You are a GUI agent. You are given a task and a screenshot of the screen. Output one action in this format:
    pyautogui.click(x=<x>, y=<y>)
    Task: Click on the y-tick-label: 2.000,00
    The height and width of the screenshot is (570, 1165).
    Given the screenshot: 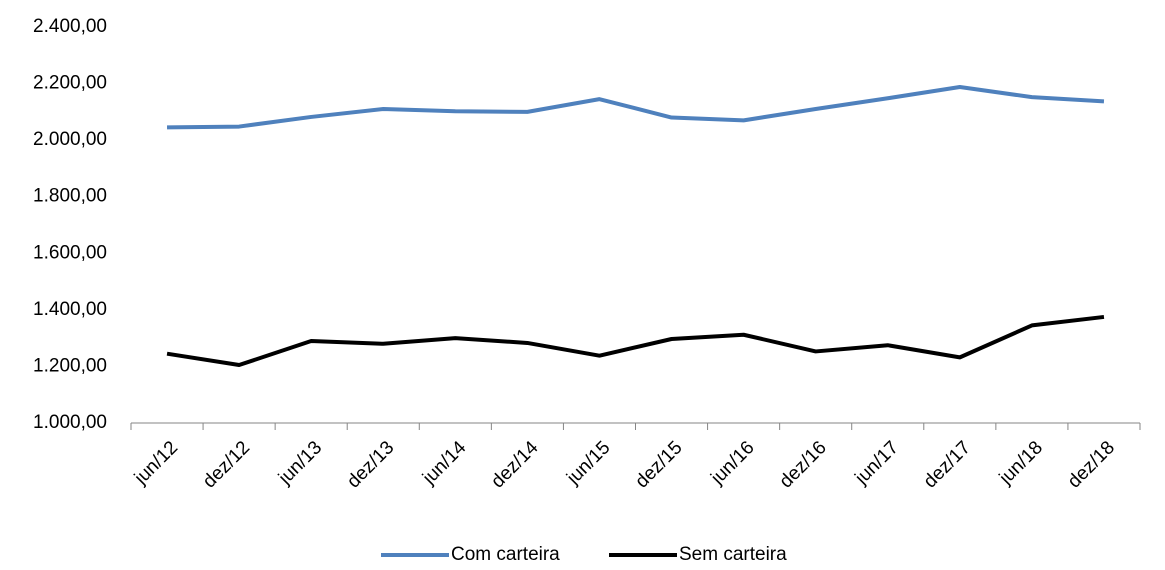 What is the action you would take?
    pyautogui.click(x=70, y=139)
    